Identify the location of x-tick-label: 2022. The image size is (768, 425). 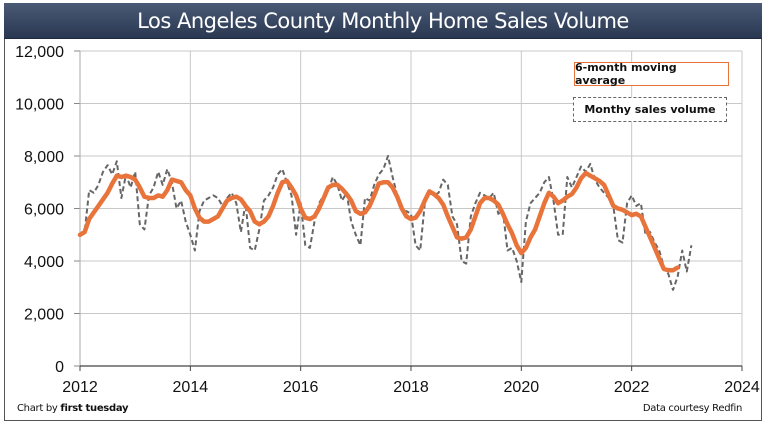
(632, 387).